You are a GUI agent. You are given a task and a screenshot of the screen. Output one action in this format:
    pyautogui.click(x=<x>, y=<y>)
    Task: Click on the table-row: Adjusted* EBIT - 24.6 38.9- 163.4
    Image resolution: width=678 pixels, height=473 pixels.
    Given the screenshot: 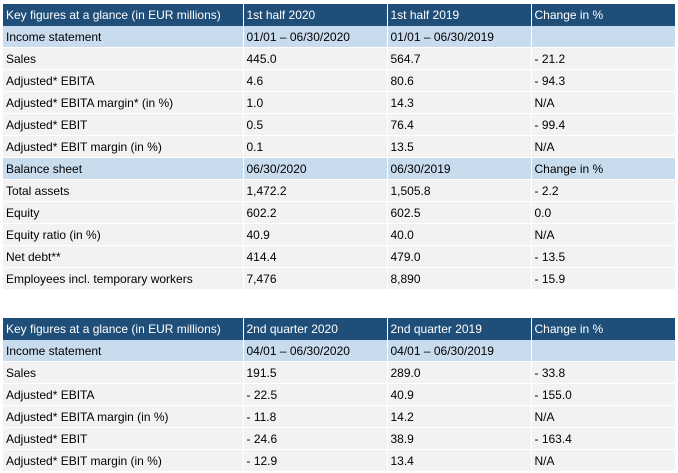 What is the action you would take?
    pyautogui.click(x=339, y=438)
    